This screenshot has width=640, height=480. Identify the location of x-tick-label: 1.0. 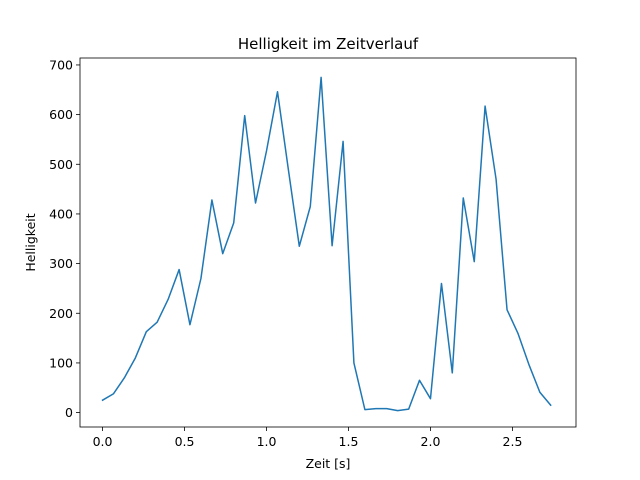
(267, 441).